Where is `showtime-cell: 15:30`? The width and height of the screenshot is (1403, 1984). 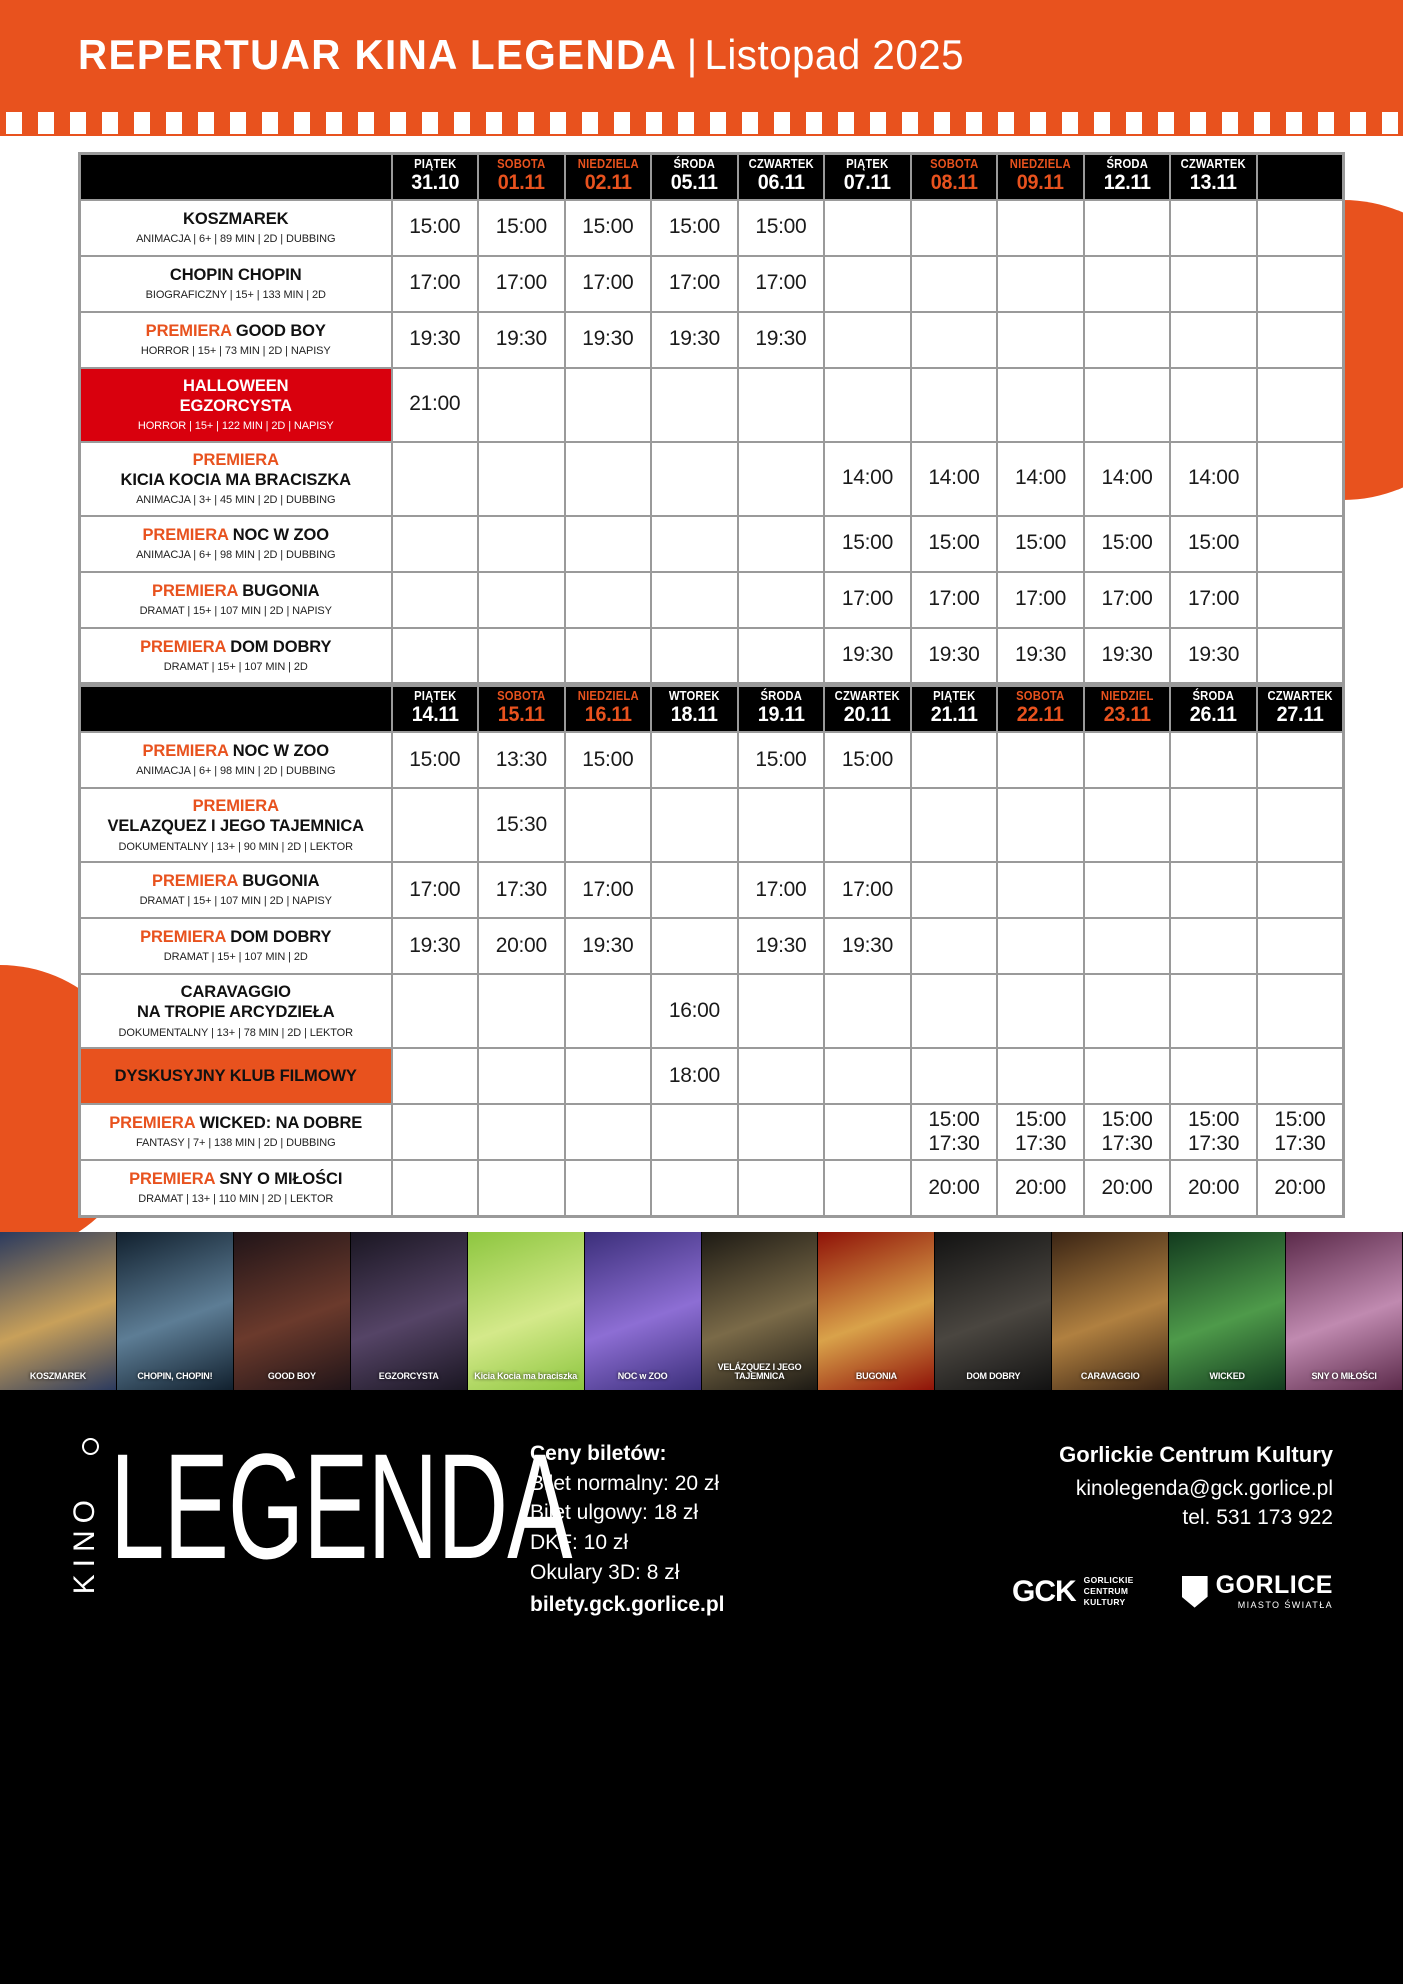
showtime-cell: 15:30 is located at coordinates (521, 825).